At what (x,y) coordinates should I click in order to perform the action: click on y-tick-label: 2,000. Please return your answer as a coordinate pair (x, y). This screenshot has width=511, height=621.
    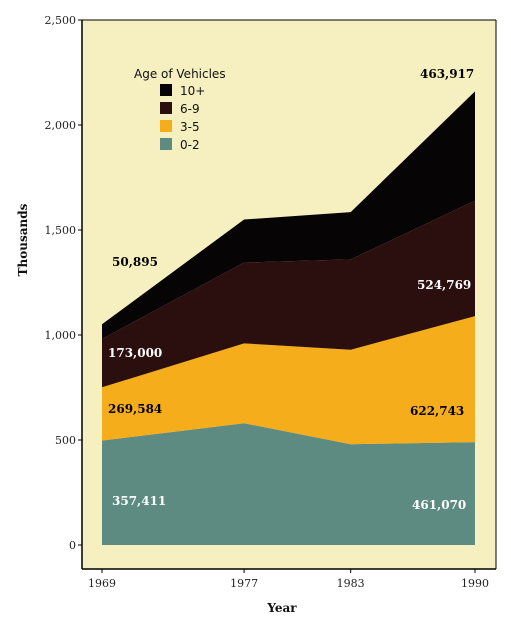
    Looking at the image, I should click on (61, 125).